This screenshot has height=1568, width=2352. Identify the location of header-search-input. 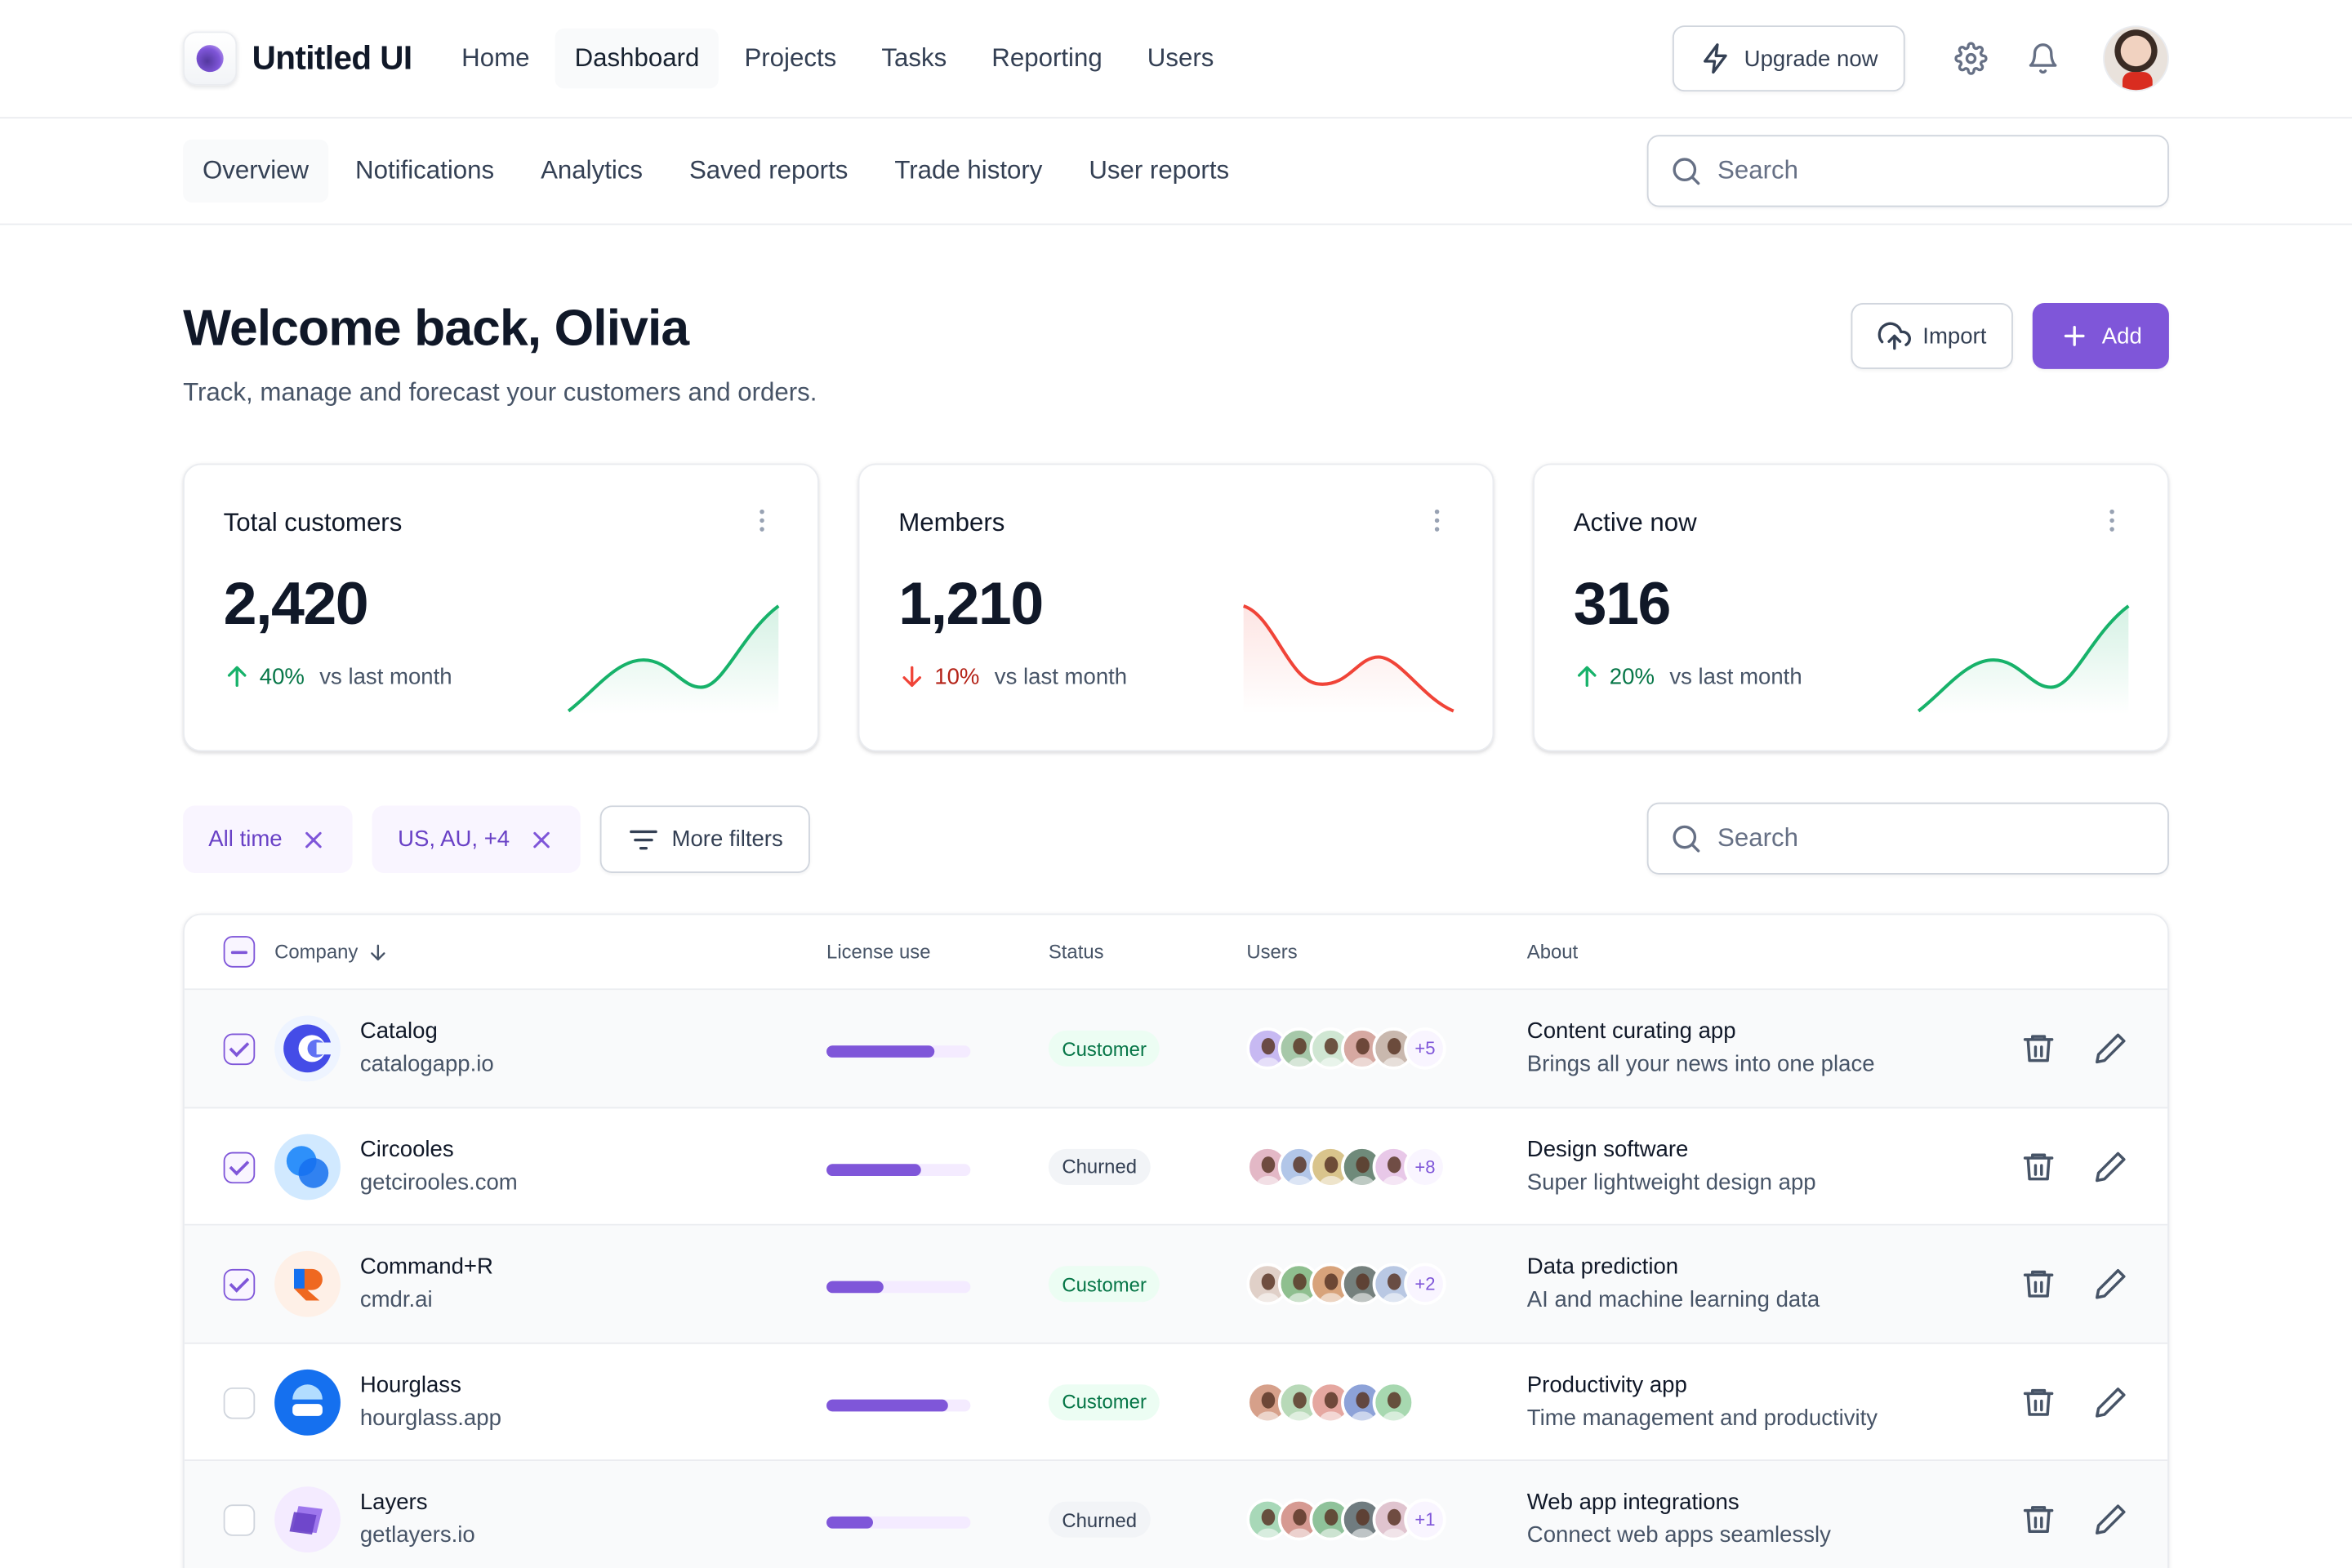
(1927, 171).